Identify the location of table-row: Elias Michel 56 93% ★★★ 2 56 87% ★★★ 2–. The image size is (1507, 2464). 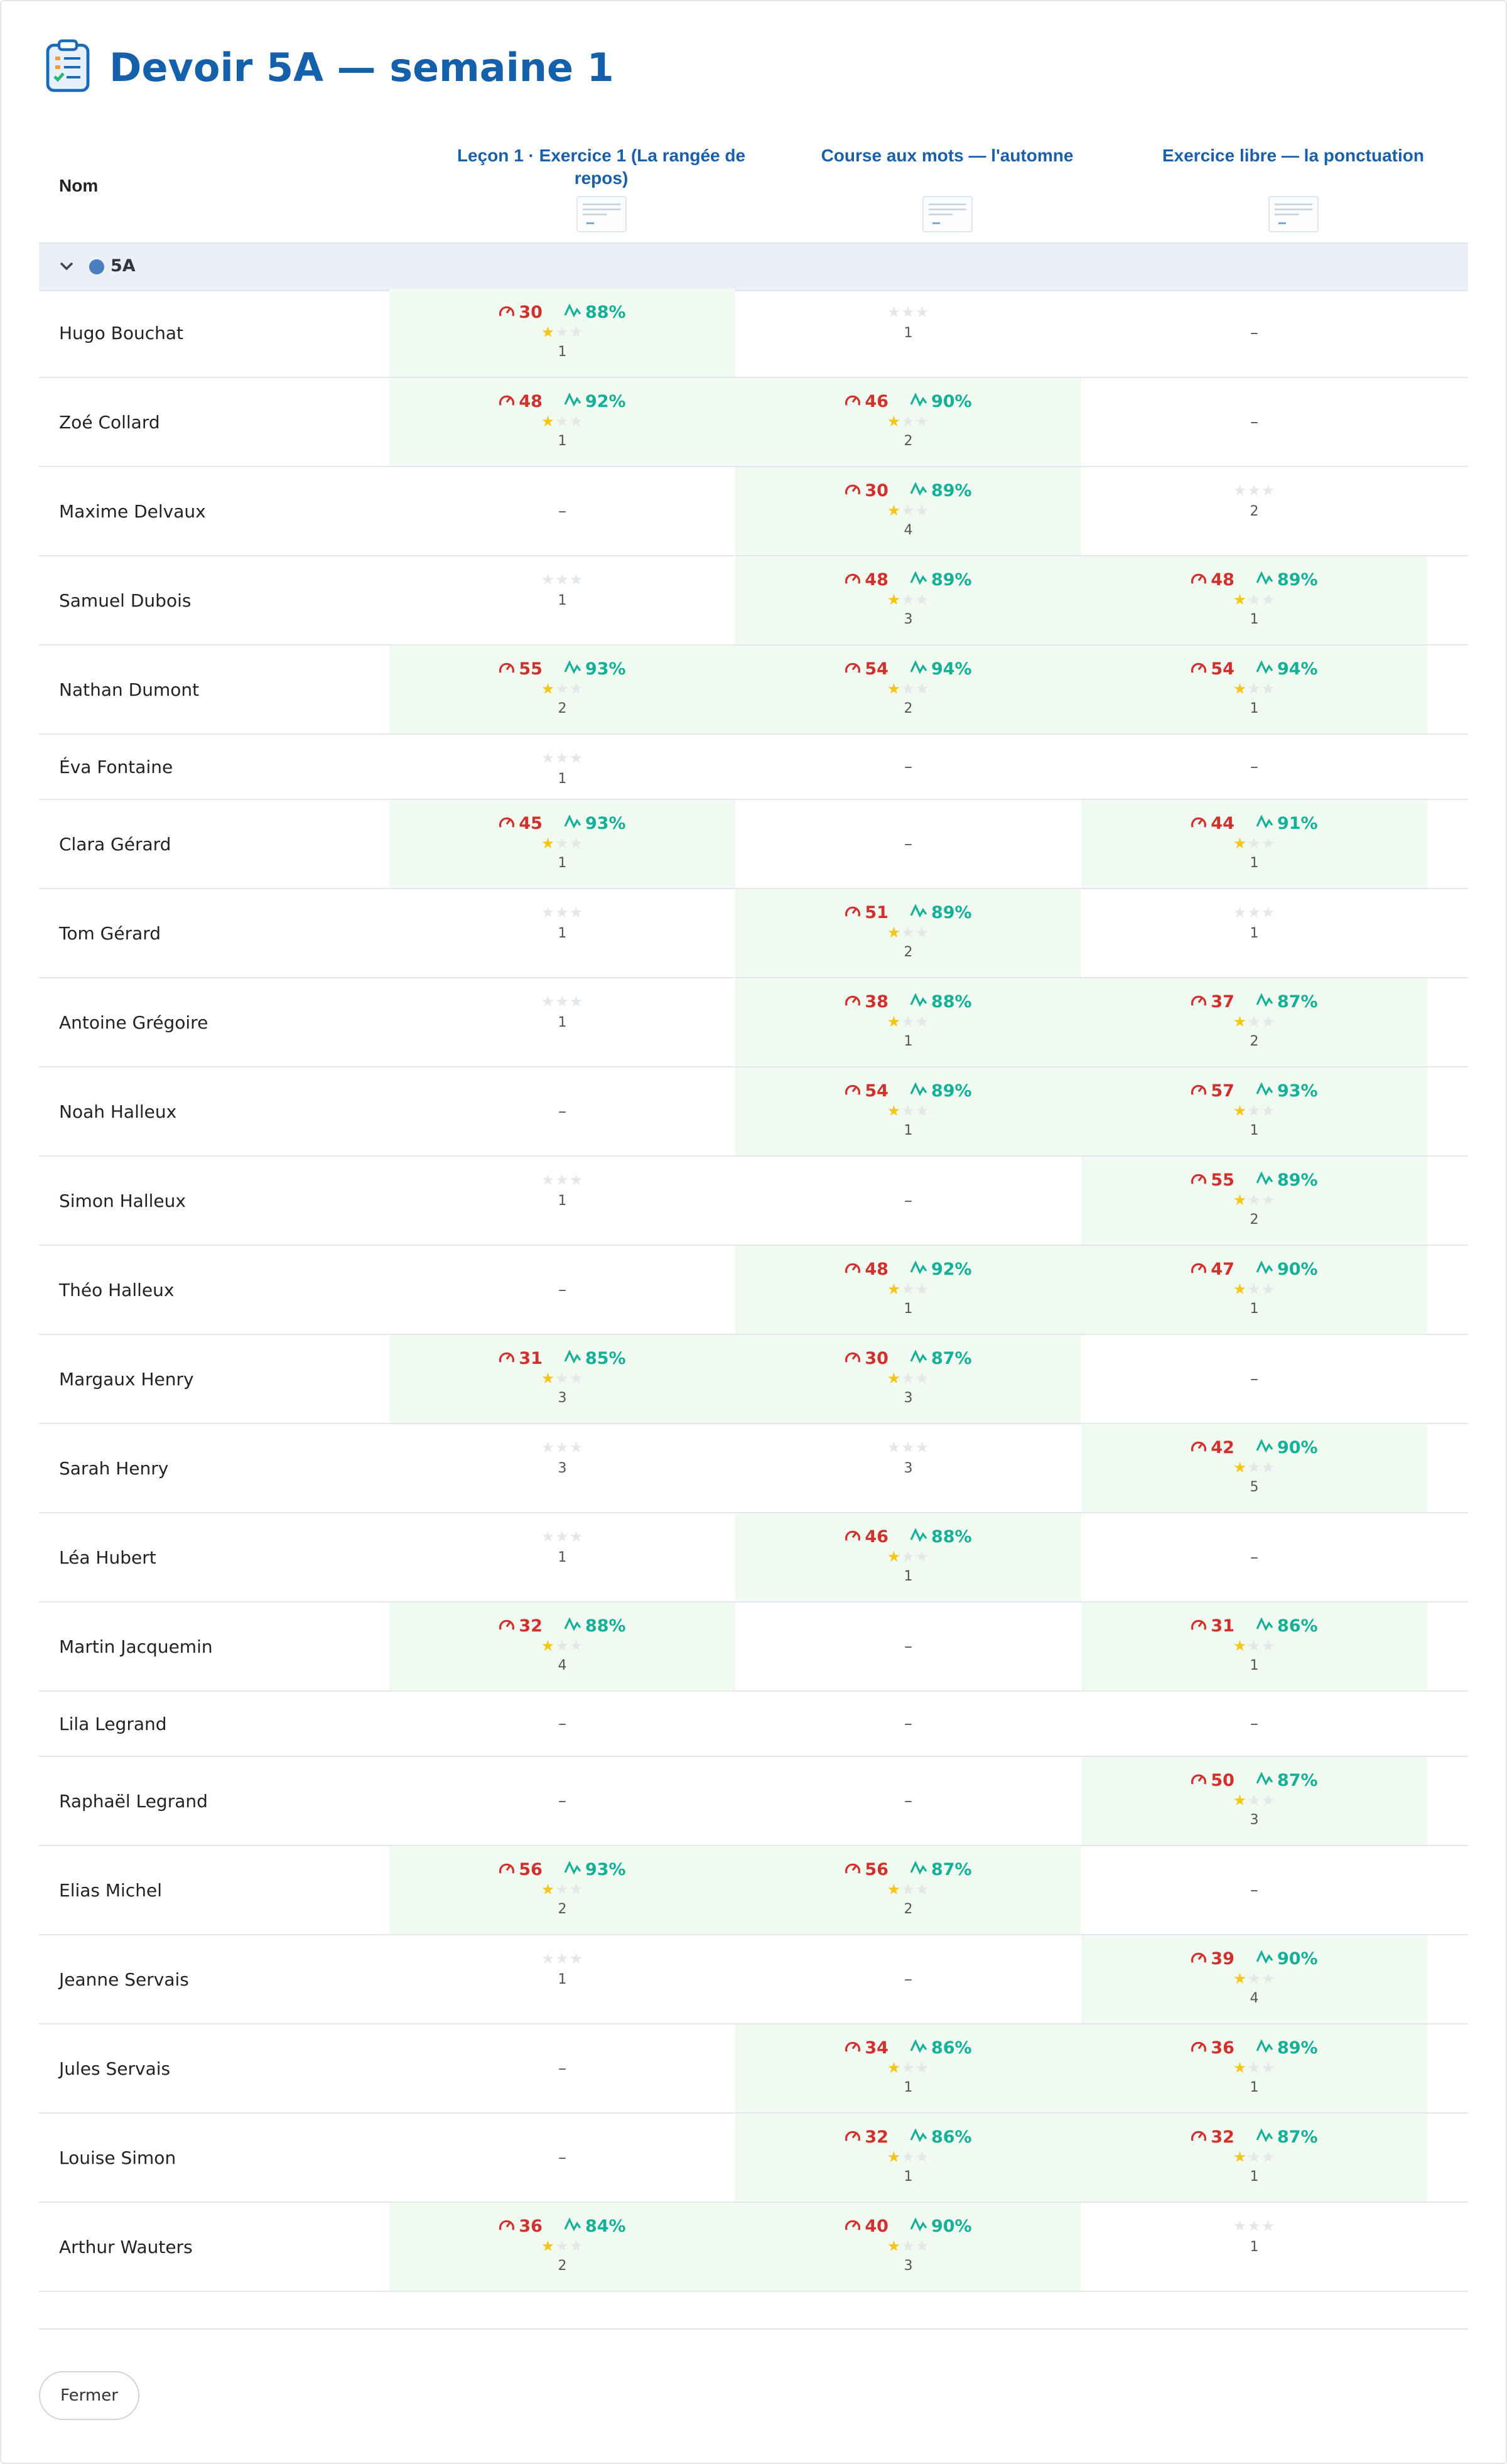
(753, 1890).